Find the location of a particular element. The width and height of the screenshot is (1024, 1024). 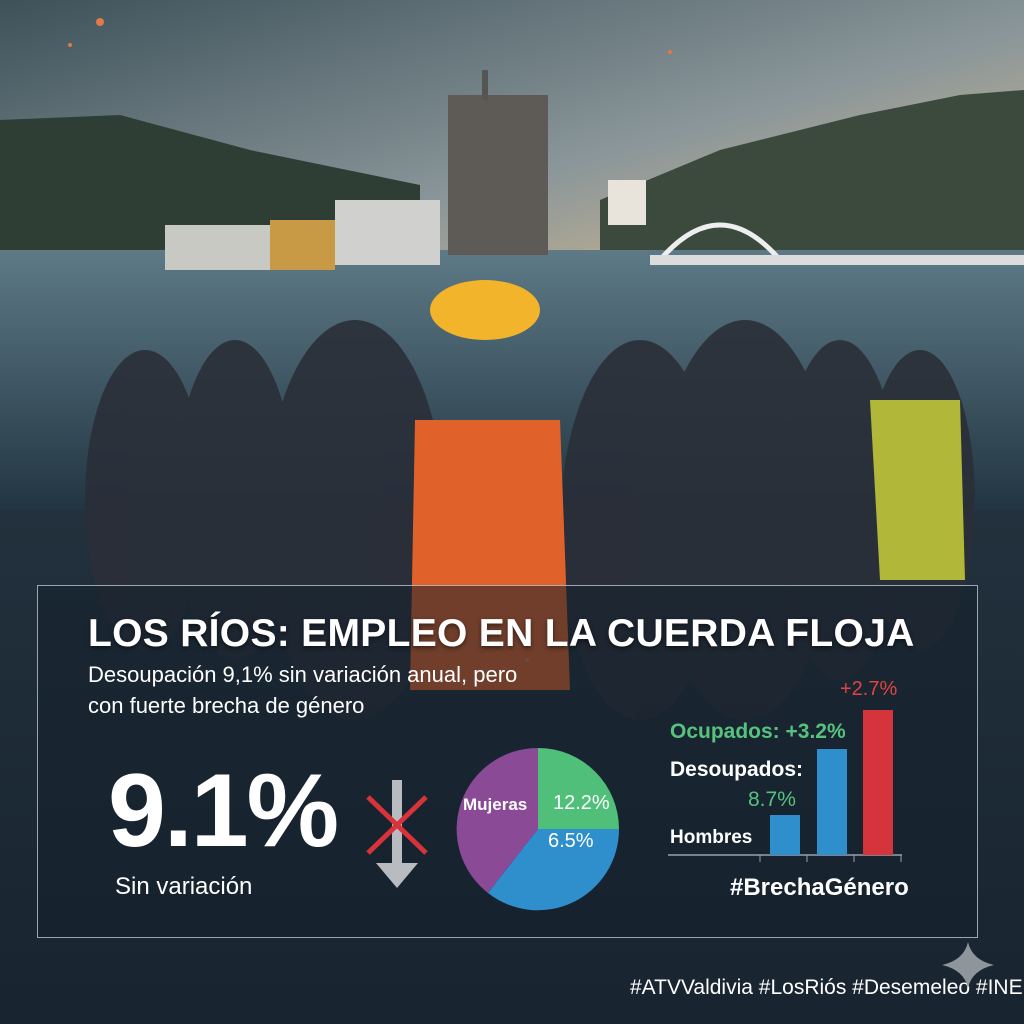

sparkle-star-icon is located at coordinates (968, 965).